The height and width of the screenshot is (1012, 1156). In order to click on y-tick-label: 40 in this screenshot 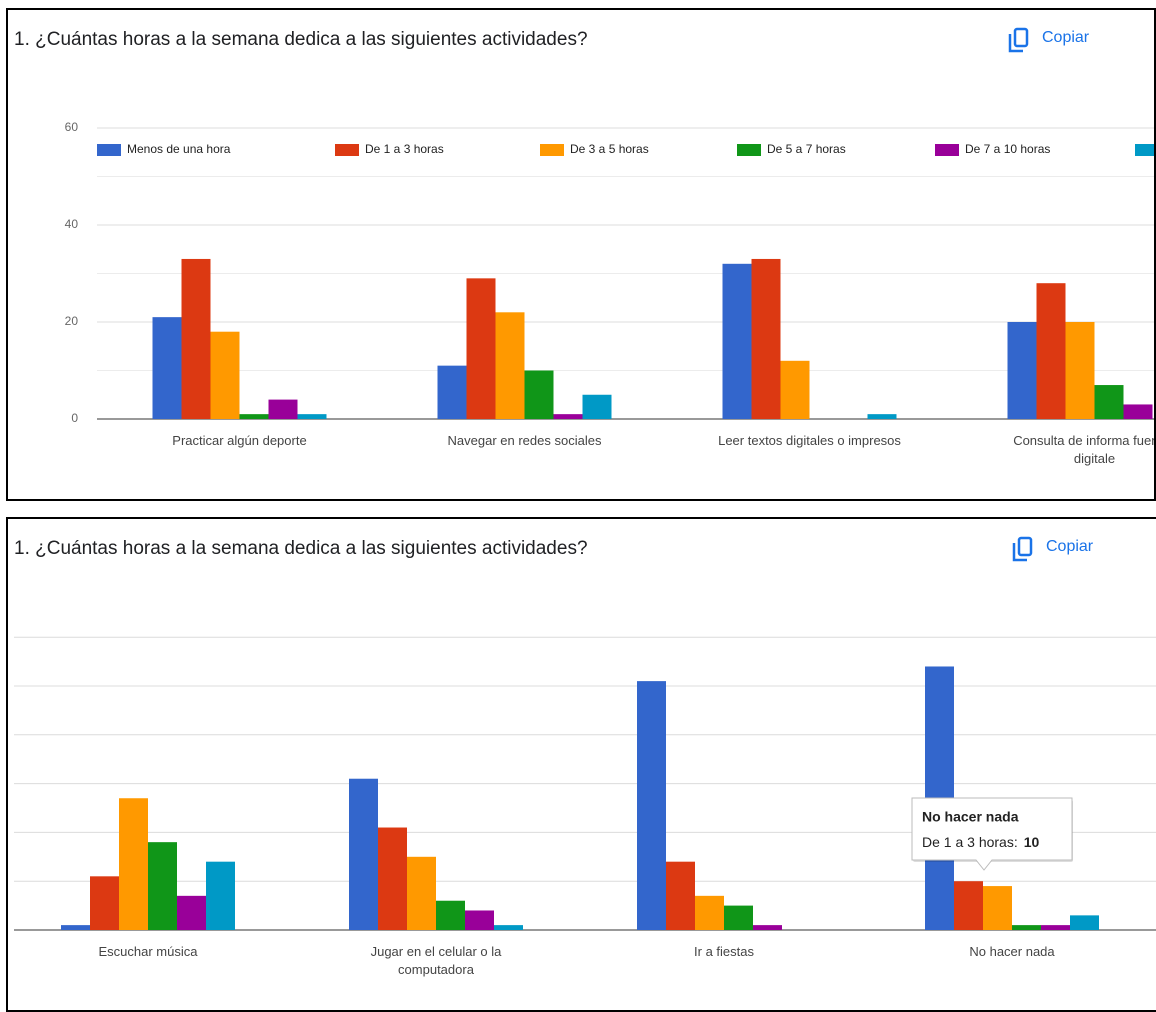, I will do `click(72, 224)`.